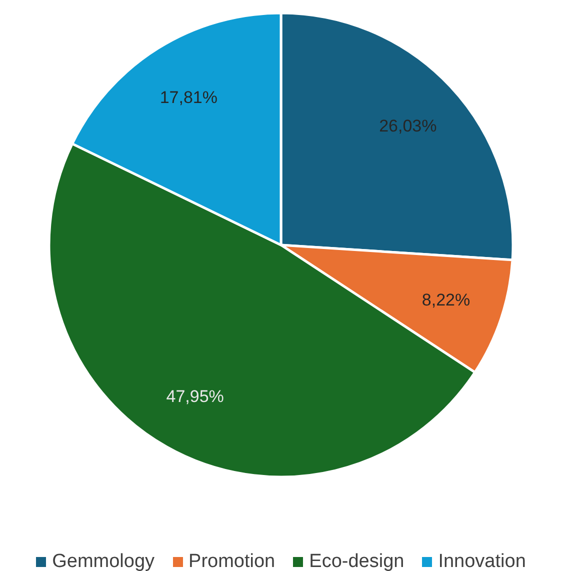 The width and height of the screenshot is (562, 571). I want to click on data-label: 47,95%, so click(195, 396).